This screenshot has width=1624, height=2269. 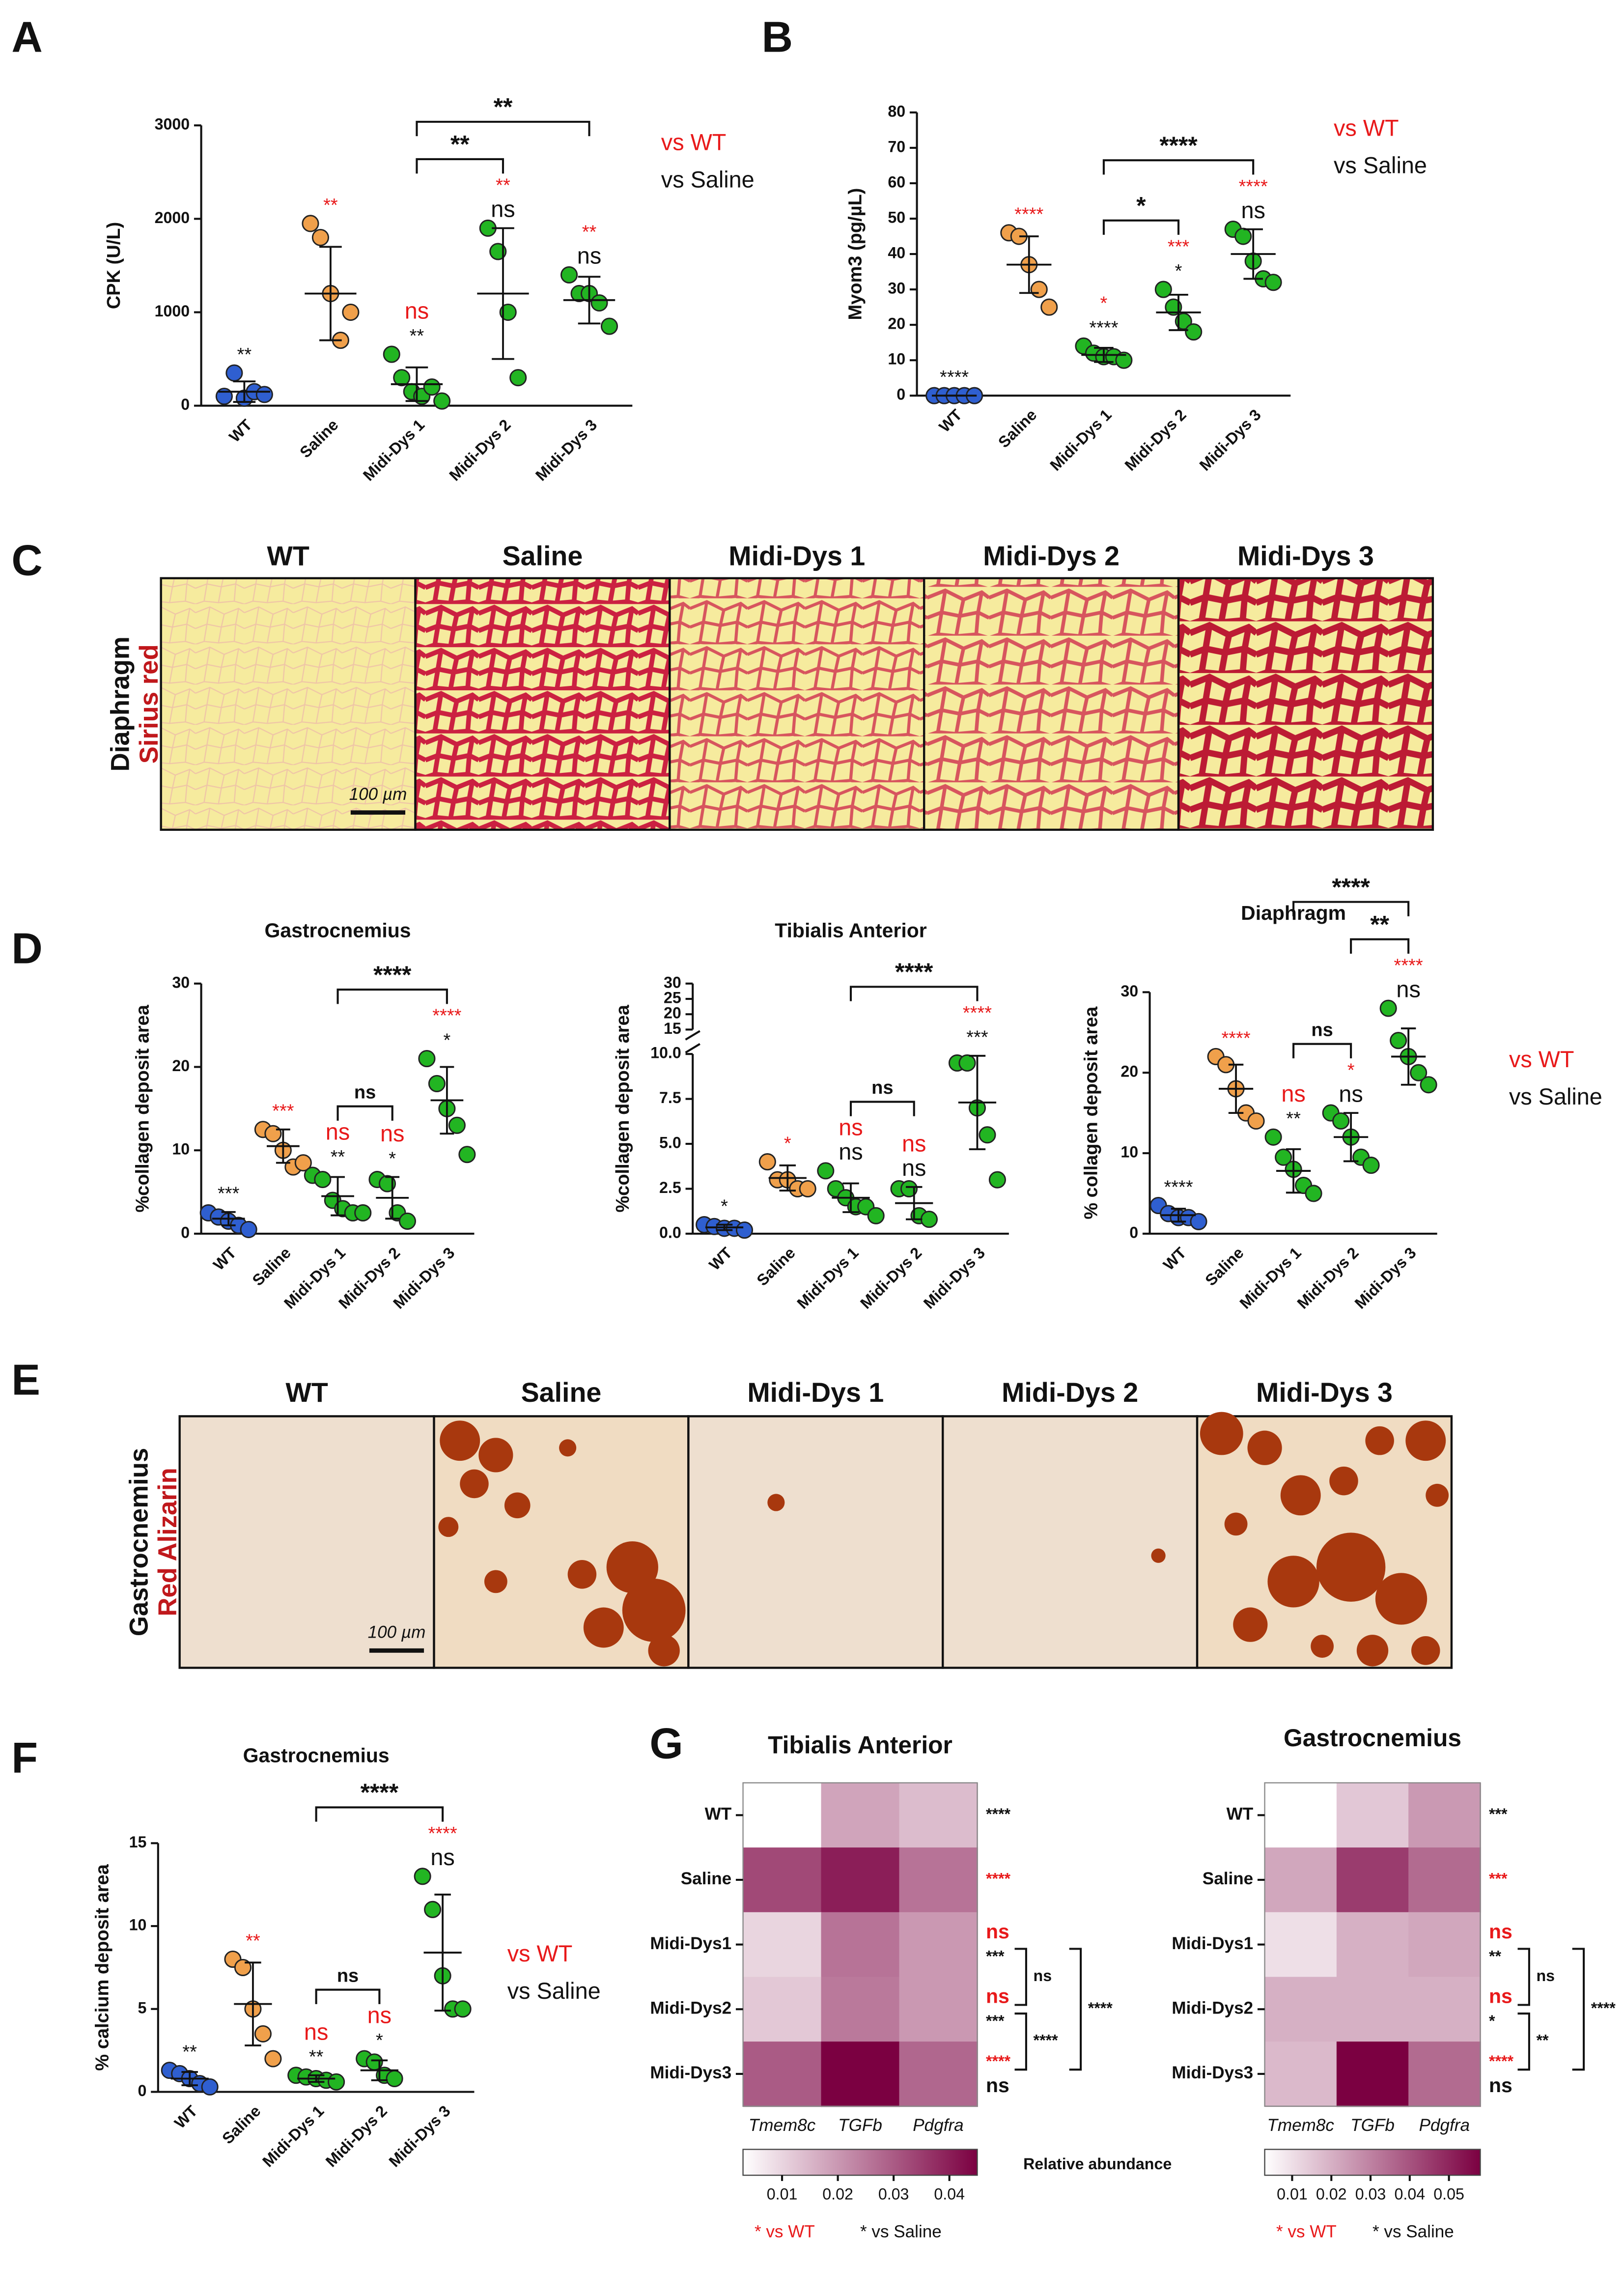 What do you see at coordinates (26, 949) in the screenshot?
I see `panel-letter: D` at bounding box center [26, 949].